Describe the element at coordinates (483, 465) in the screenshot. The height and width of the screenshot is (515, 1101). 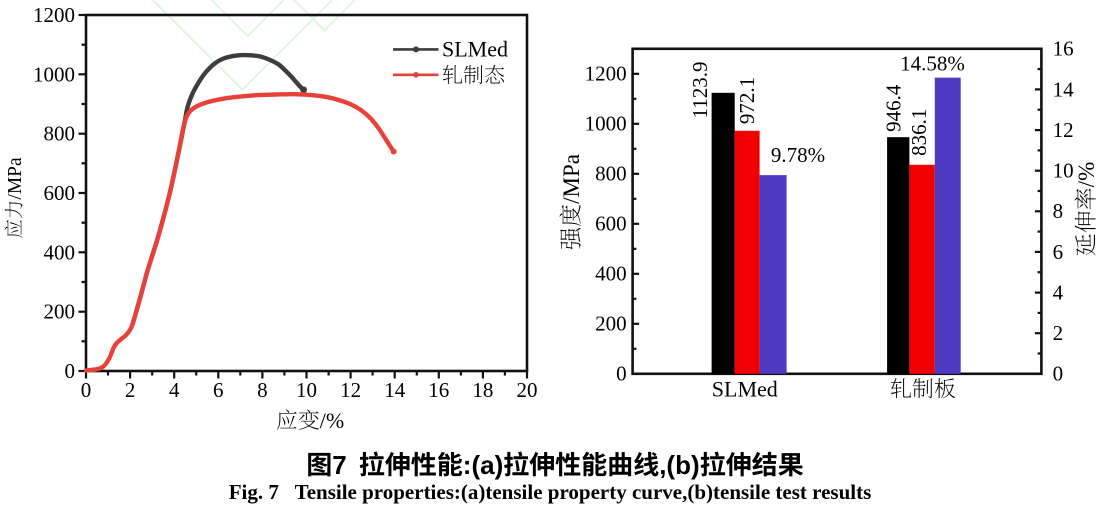
I see `svg-text: :(a)` at that location.